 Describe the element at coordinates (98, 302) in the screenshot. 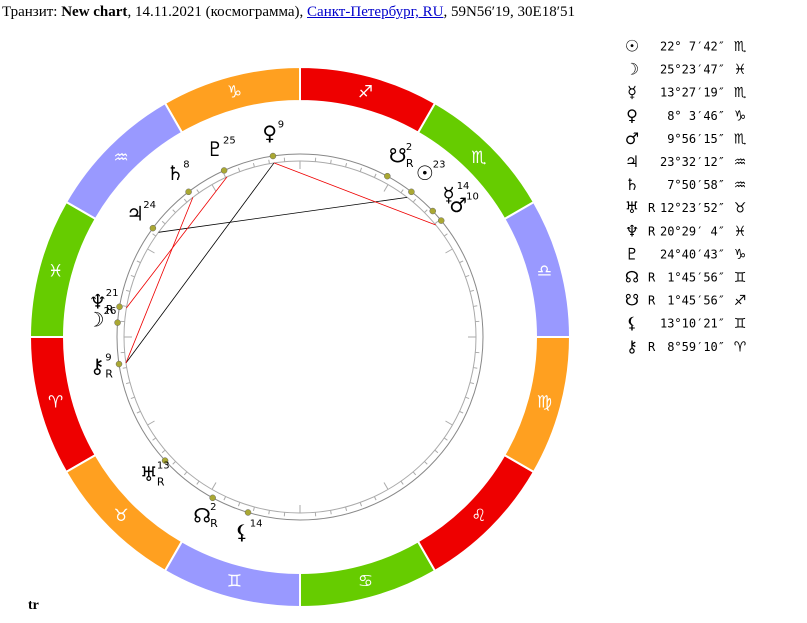

I see `wheel-planet-glyph: ♆` at that location.